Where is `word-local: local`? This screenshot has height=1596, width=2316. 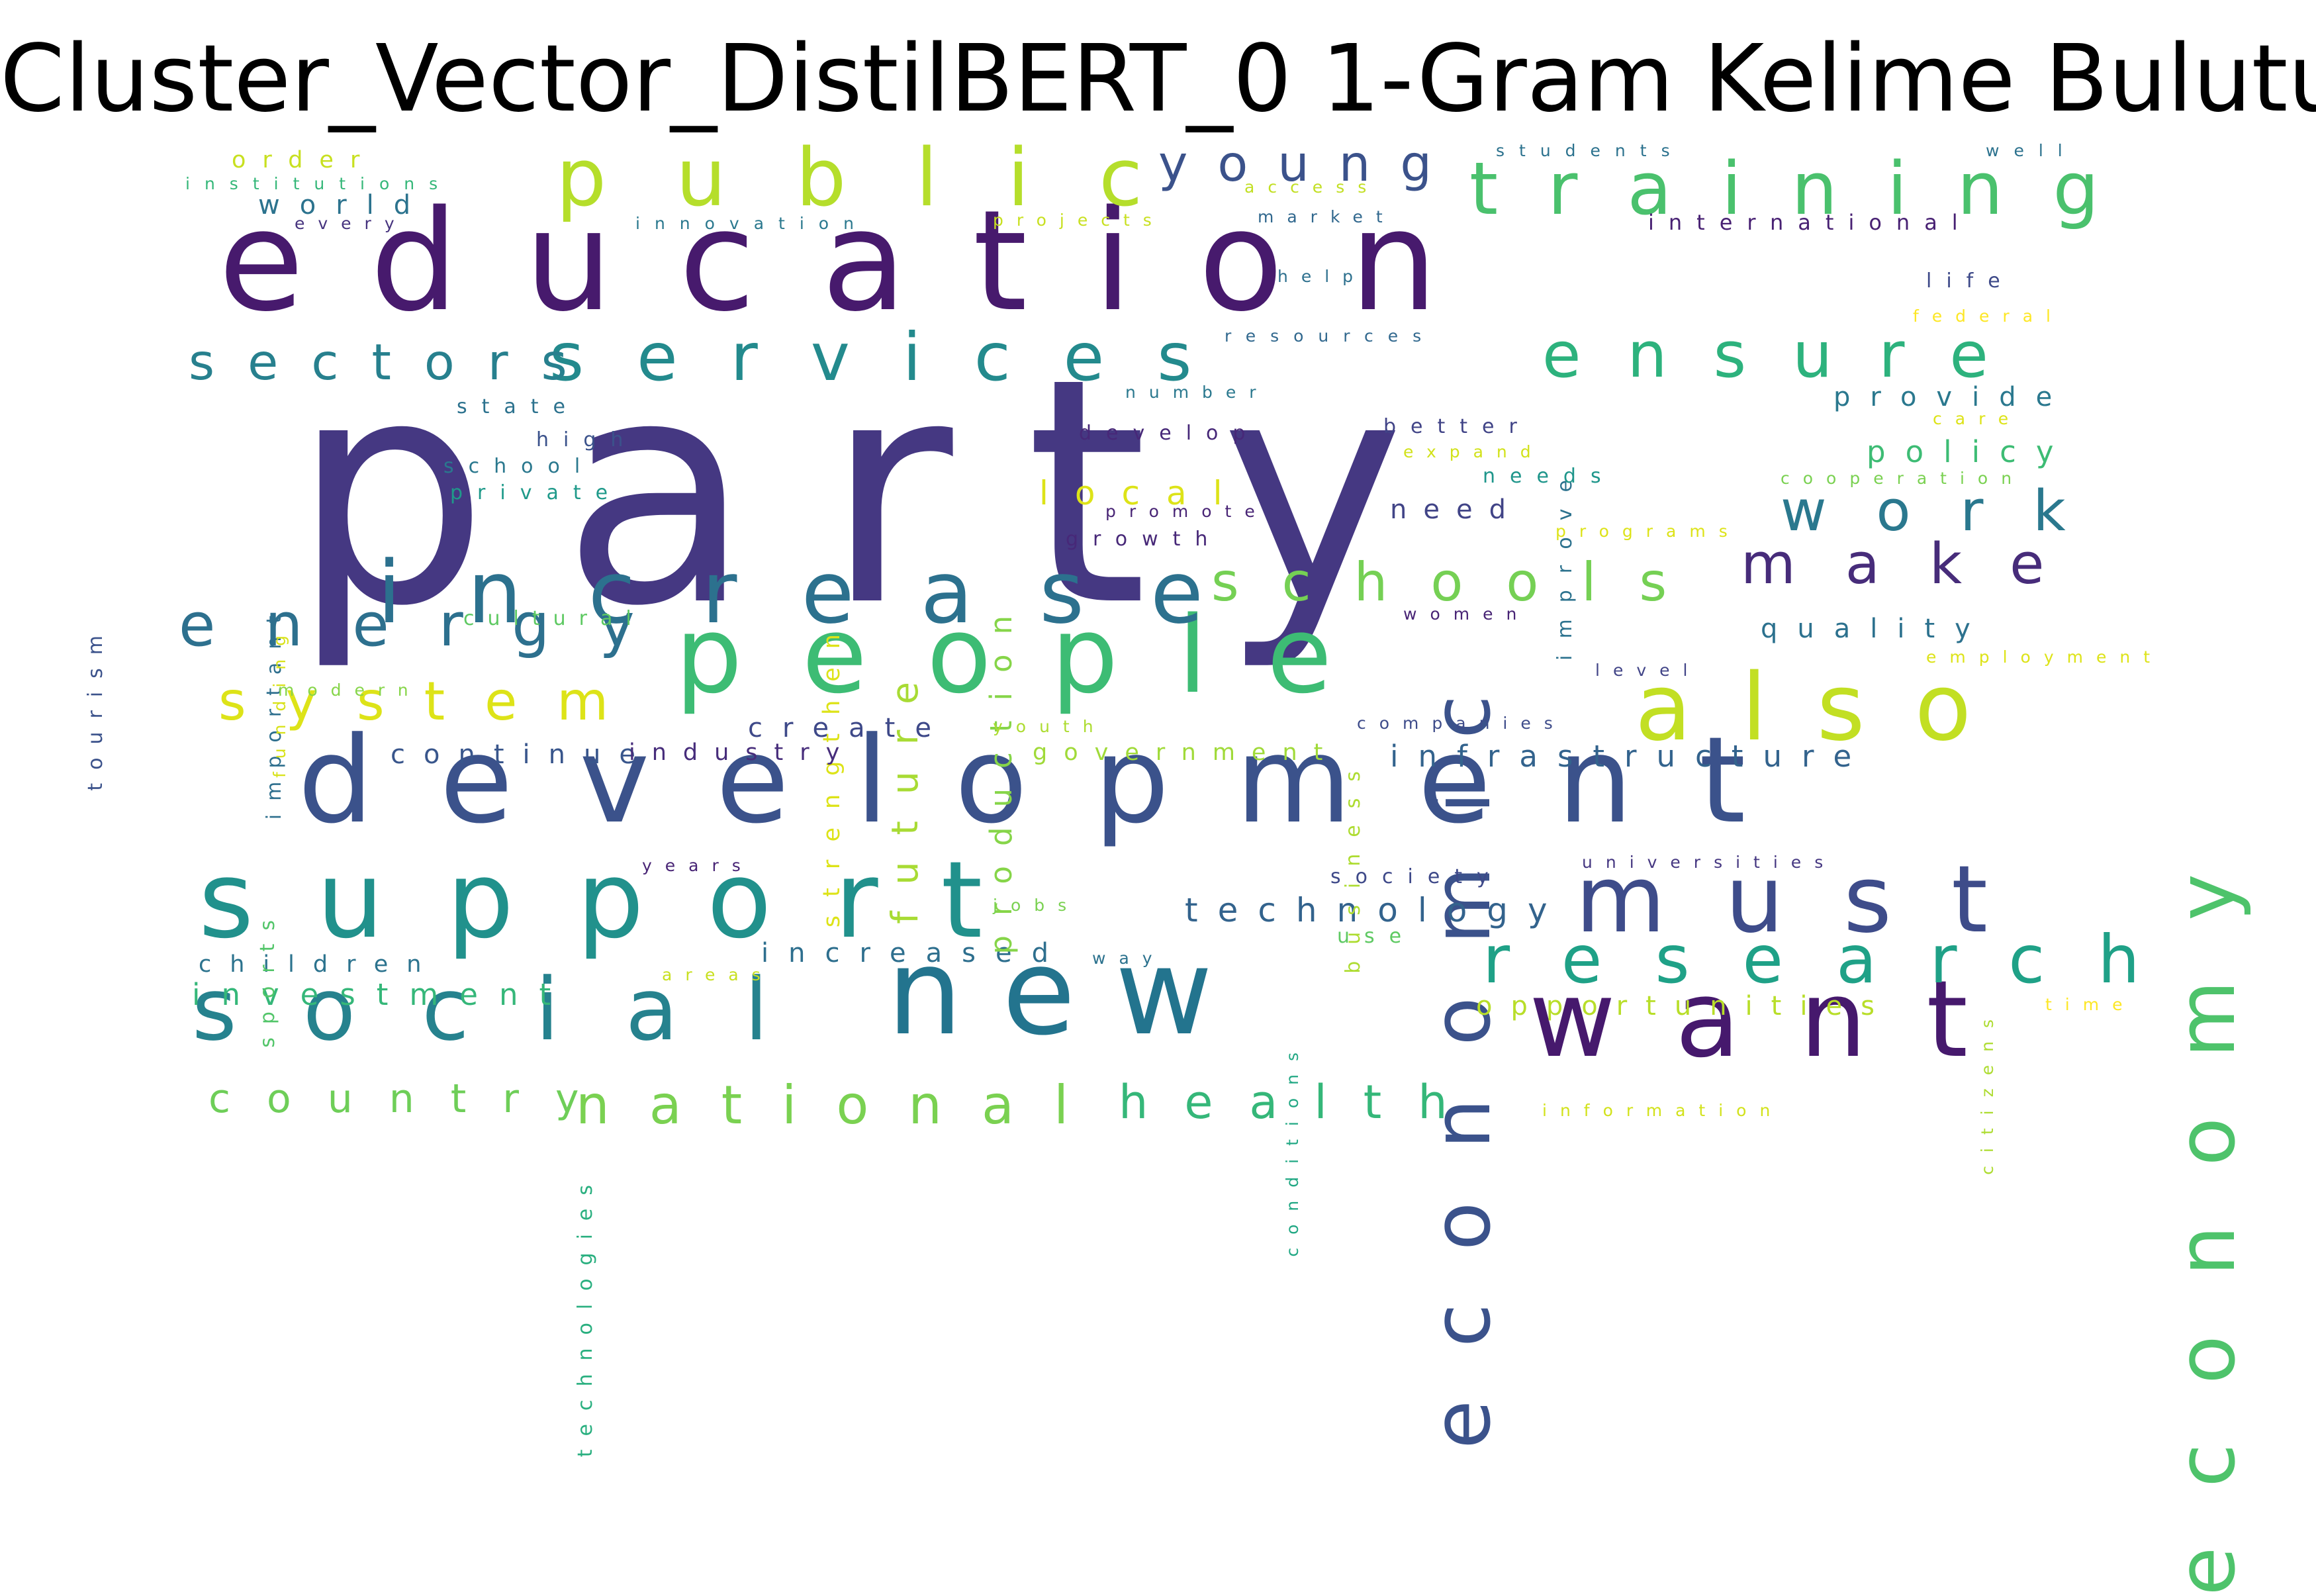 word-local: local is located at coordinates (1144, 493).